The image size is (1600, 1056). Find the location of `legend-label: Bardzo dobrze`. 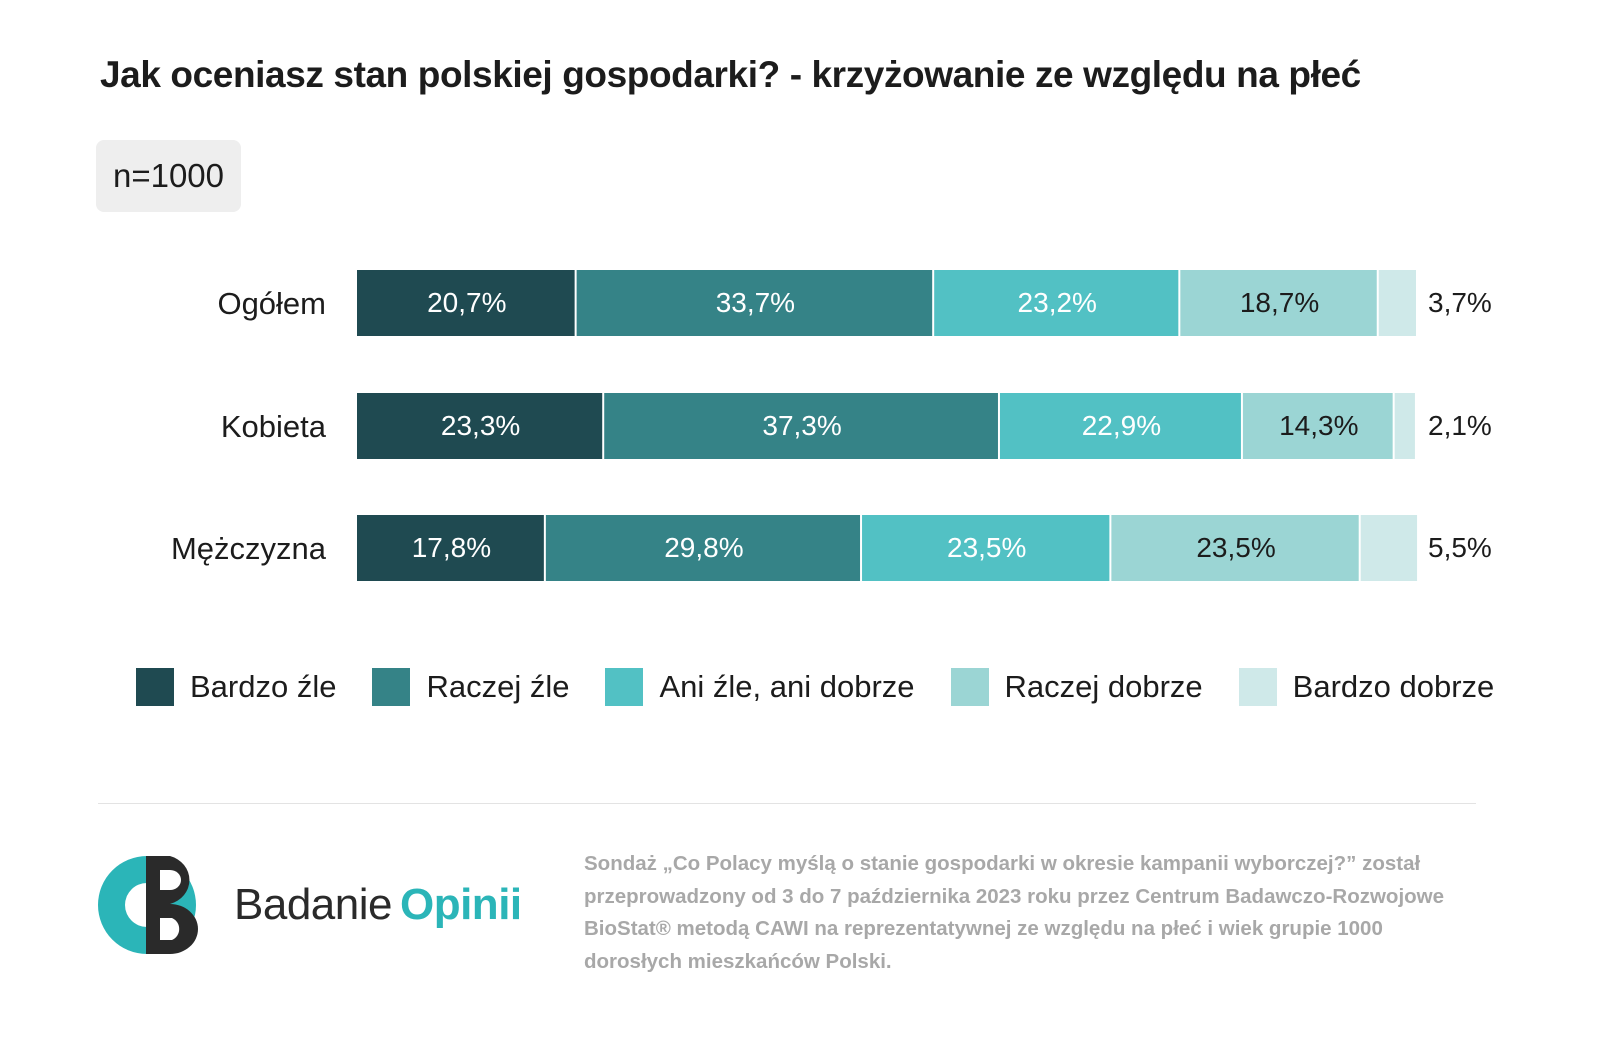

legend-label: Bardzo dobrze is located at coordinates (1393, 686).